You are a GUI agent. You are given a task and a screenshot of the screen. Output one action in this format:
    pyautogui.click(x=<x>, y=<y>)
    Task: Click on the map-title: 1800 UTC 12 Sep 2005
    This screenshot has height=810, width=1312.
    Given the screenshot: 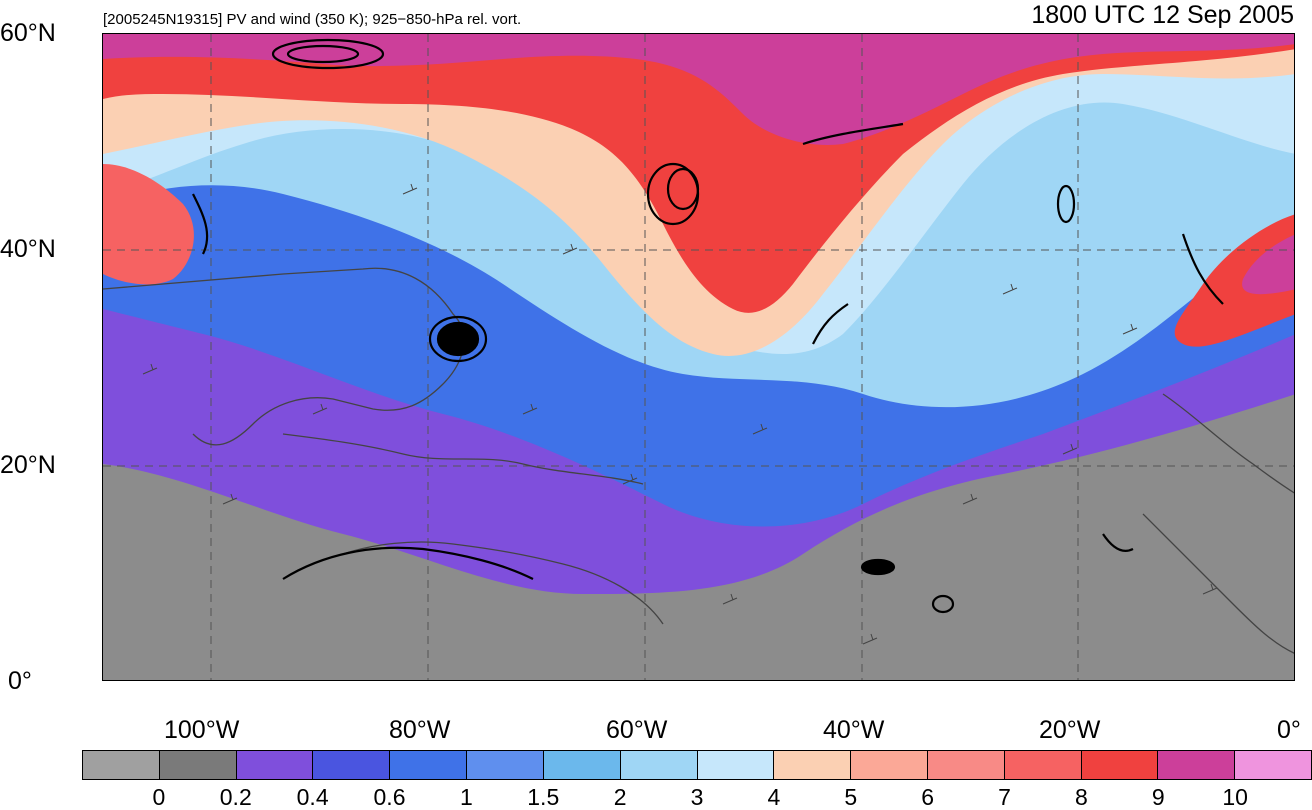 What is the action you would take?
    pyautogui.click(x=1162, y=15)
    